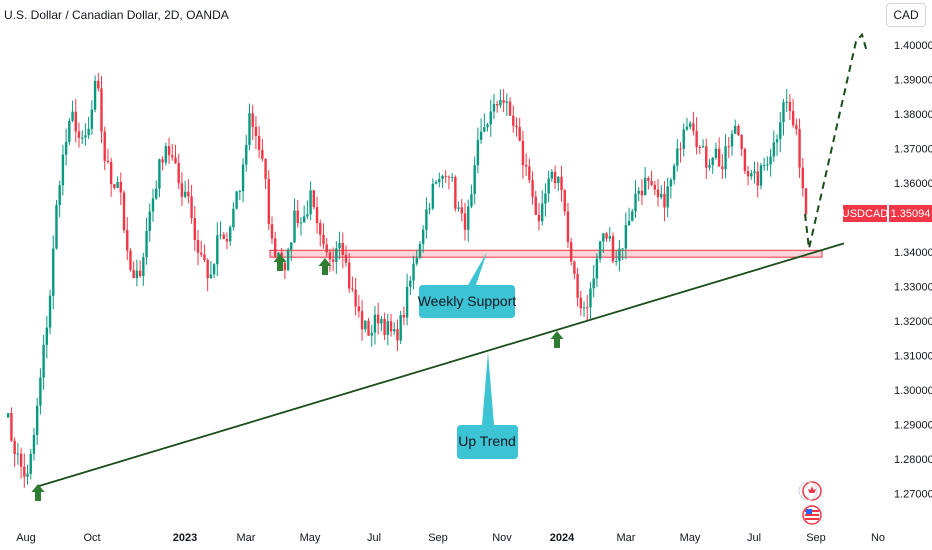 Image resolution: width=932 pixels, height=550 pixels. Describe the element at coordinates (487, 405) in the screenshot. I see `up-trend-bubble` at that location.